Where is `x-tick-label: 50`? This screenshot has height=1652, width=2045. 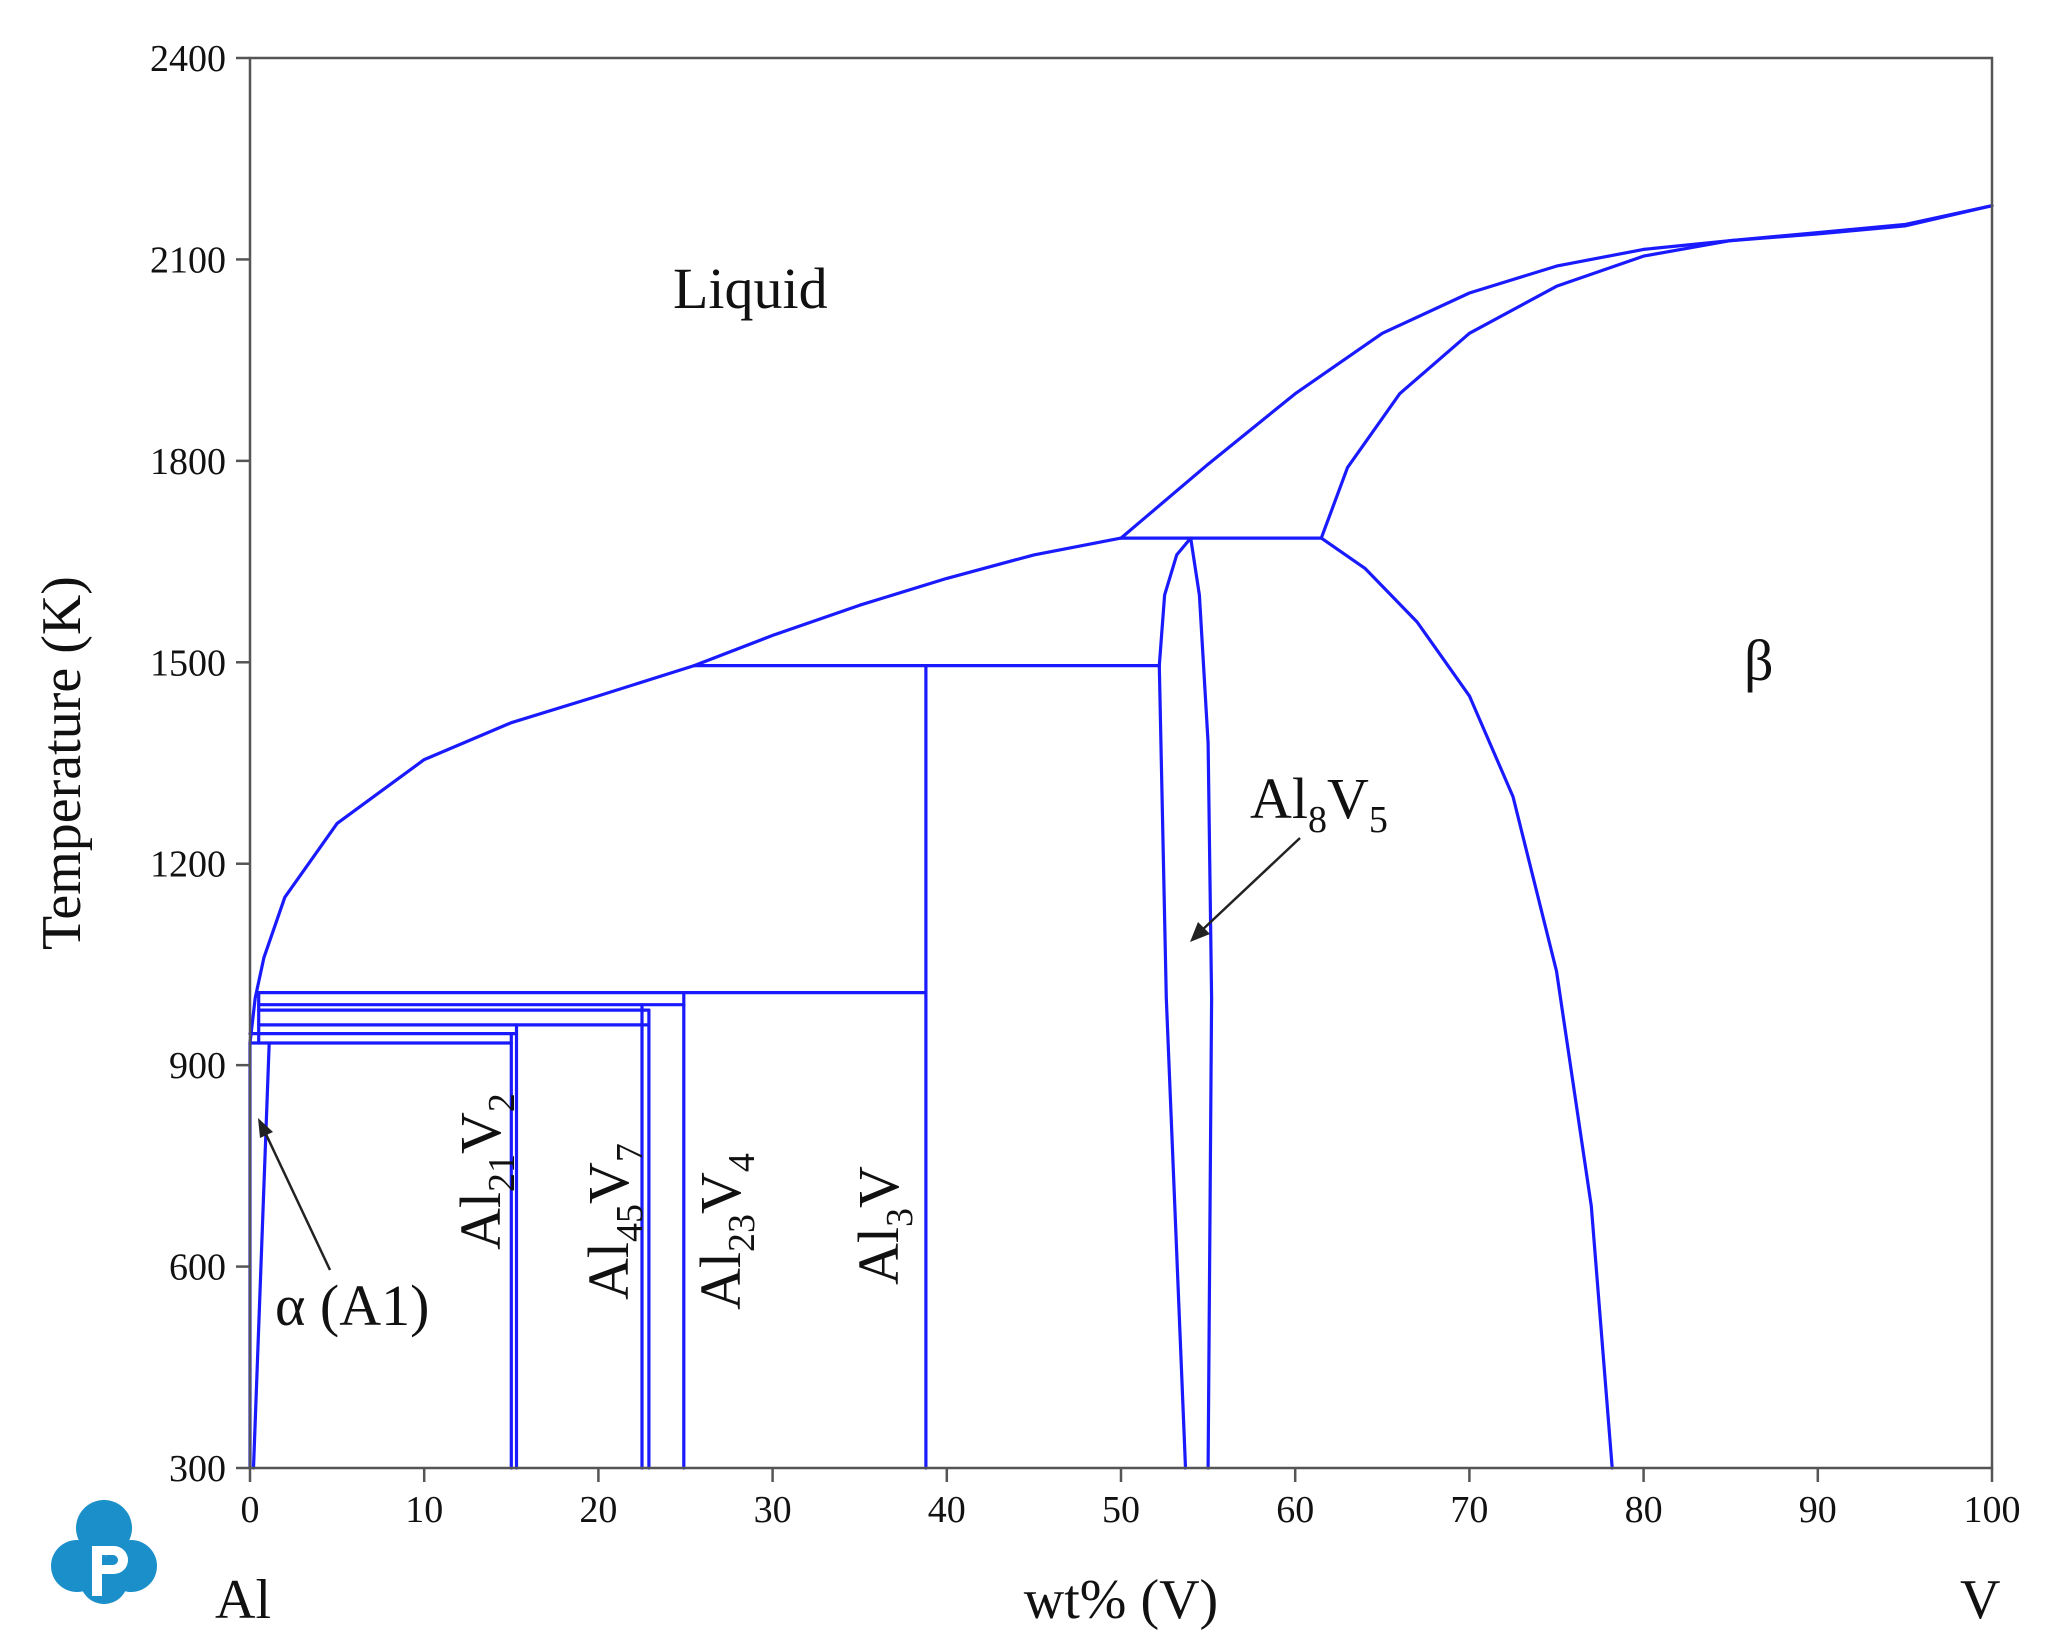 x-tick-label: 50 is located at coordinates (1121, 1510).